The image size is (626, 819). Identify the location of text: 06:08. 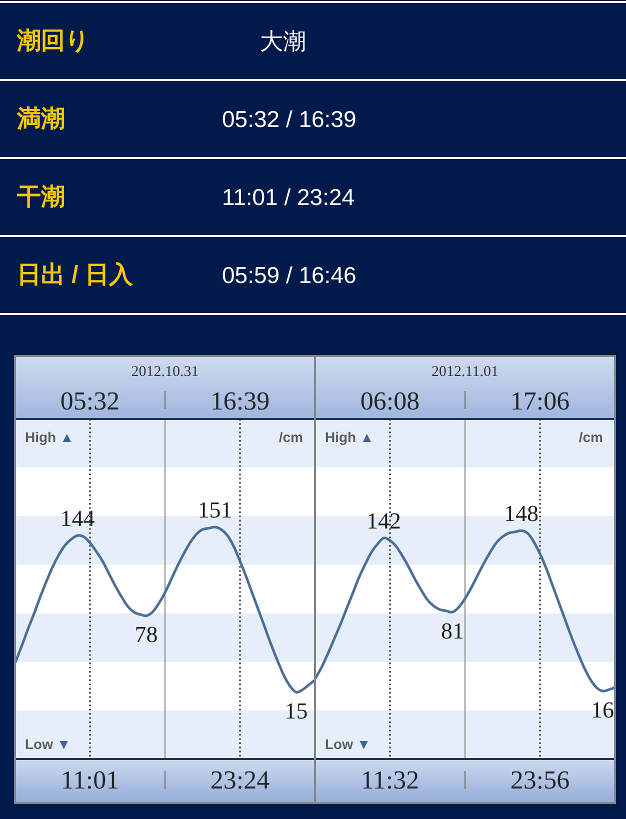
(390, 401).